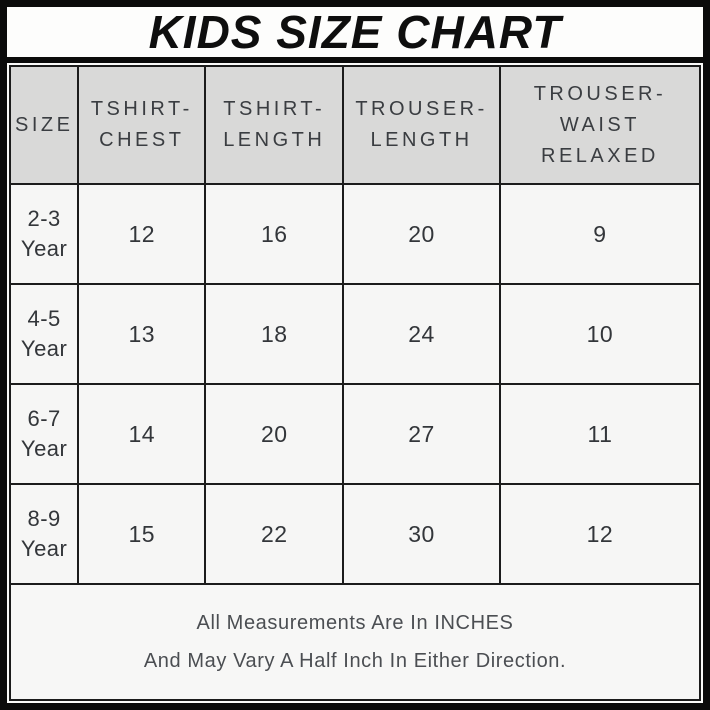  I want to click on table-row-6-7-year: 6-7 Year 14 20 27 11, so click(355, 434).